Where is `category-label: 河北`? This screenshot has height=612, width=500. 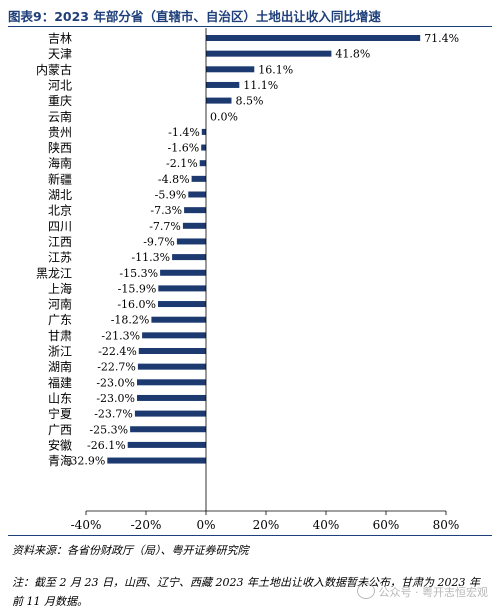
category-label: 河北 is located at coordinates (60, 85).